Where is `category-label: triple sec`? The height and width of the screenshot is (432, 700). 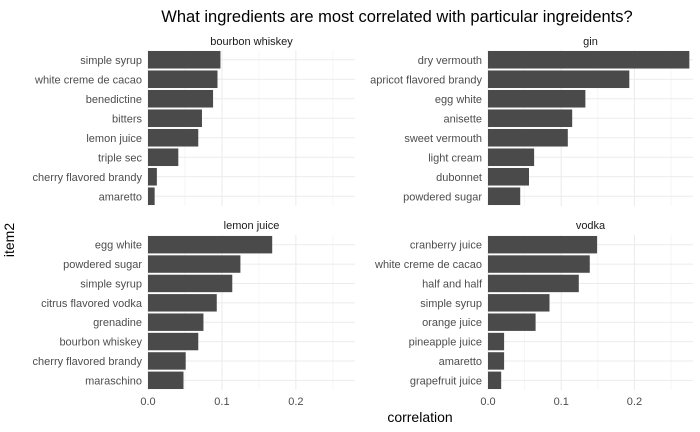 category-label: triple sec is located at coordinates (120, 158).